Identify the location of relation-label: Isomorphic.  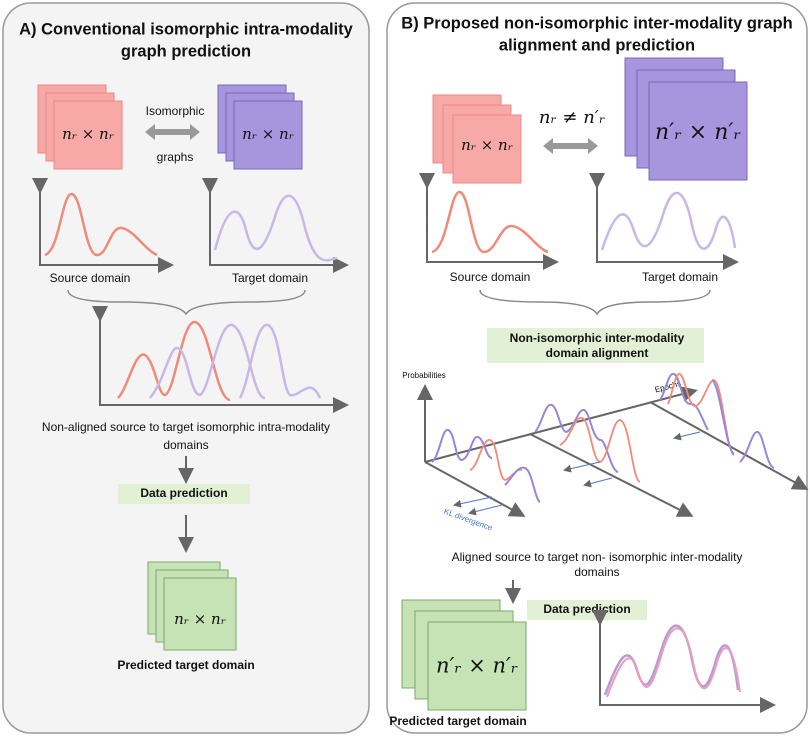
(175, 111).